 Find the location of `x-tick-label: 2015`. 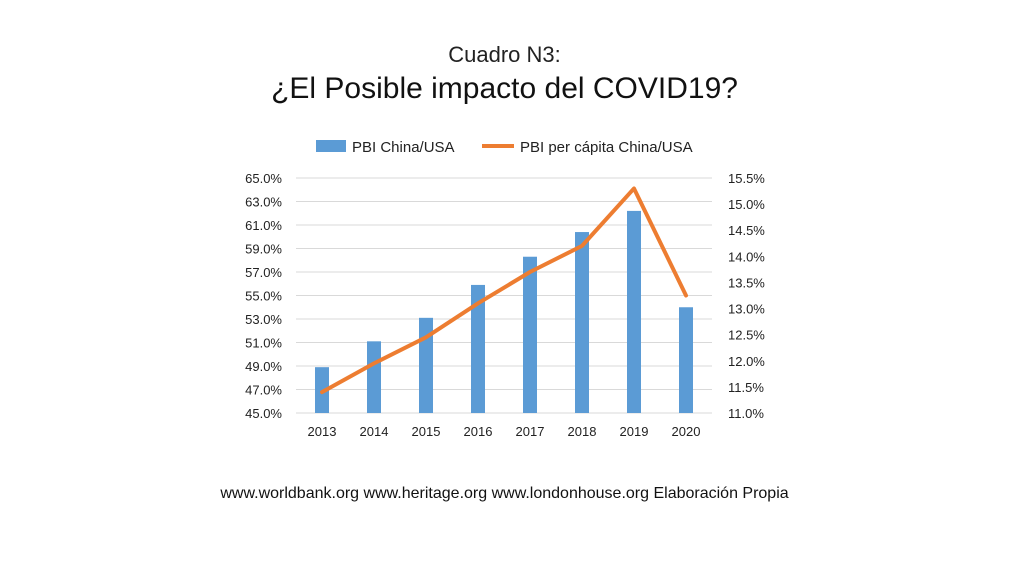

x-tick-label: 2015 is located at coordinates (426, 431).